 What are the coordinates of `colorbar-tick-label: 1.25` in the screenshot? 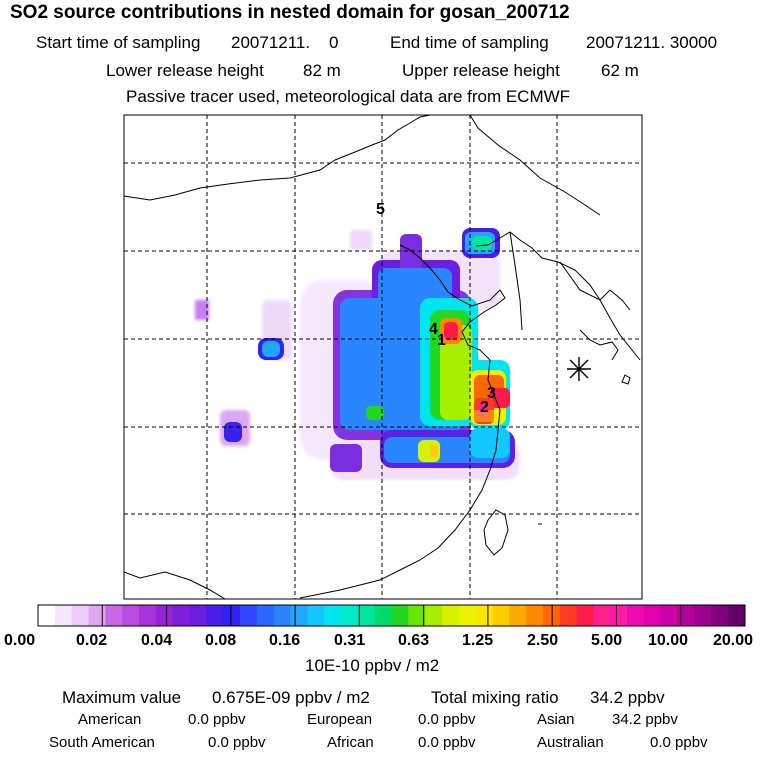 It's located at (478, 640).